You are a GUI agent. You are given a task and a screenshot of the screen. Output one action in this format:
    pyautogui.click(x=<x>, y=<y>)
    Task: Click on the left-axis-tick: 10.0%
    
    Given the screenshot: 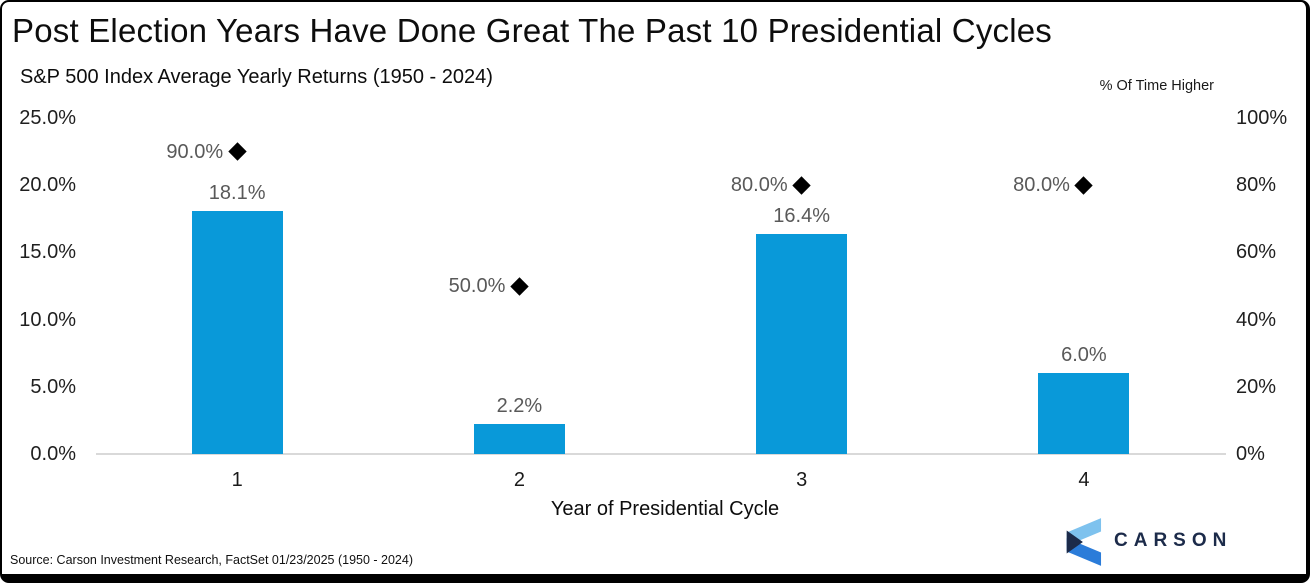 What is the action you would take?
    pyautogui.click(x=47, y=319)
    